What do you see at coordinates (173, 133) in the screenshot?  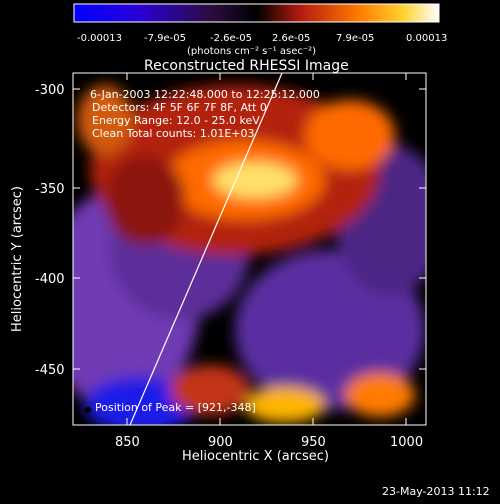 I see `clean-counts-label: Clean Total counts: 1.01E+03` at bounding box center [173, 133].